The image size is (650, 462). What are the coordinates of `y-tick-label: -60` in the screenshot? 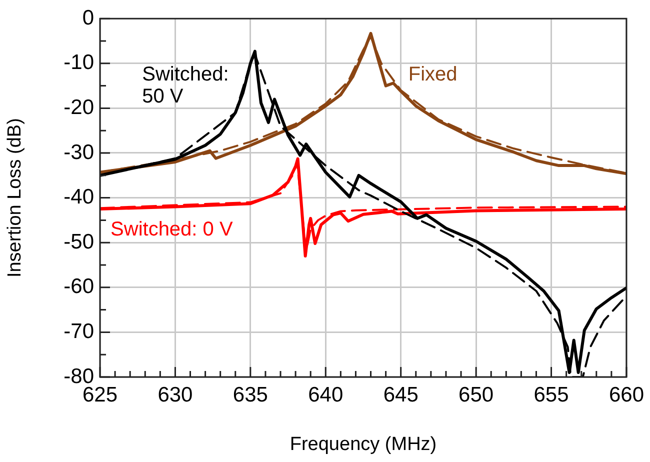 It's located at (79, 286).